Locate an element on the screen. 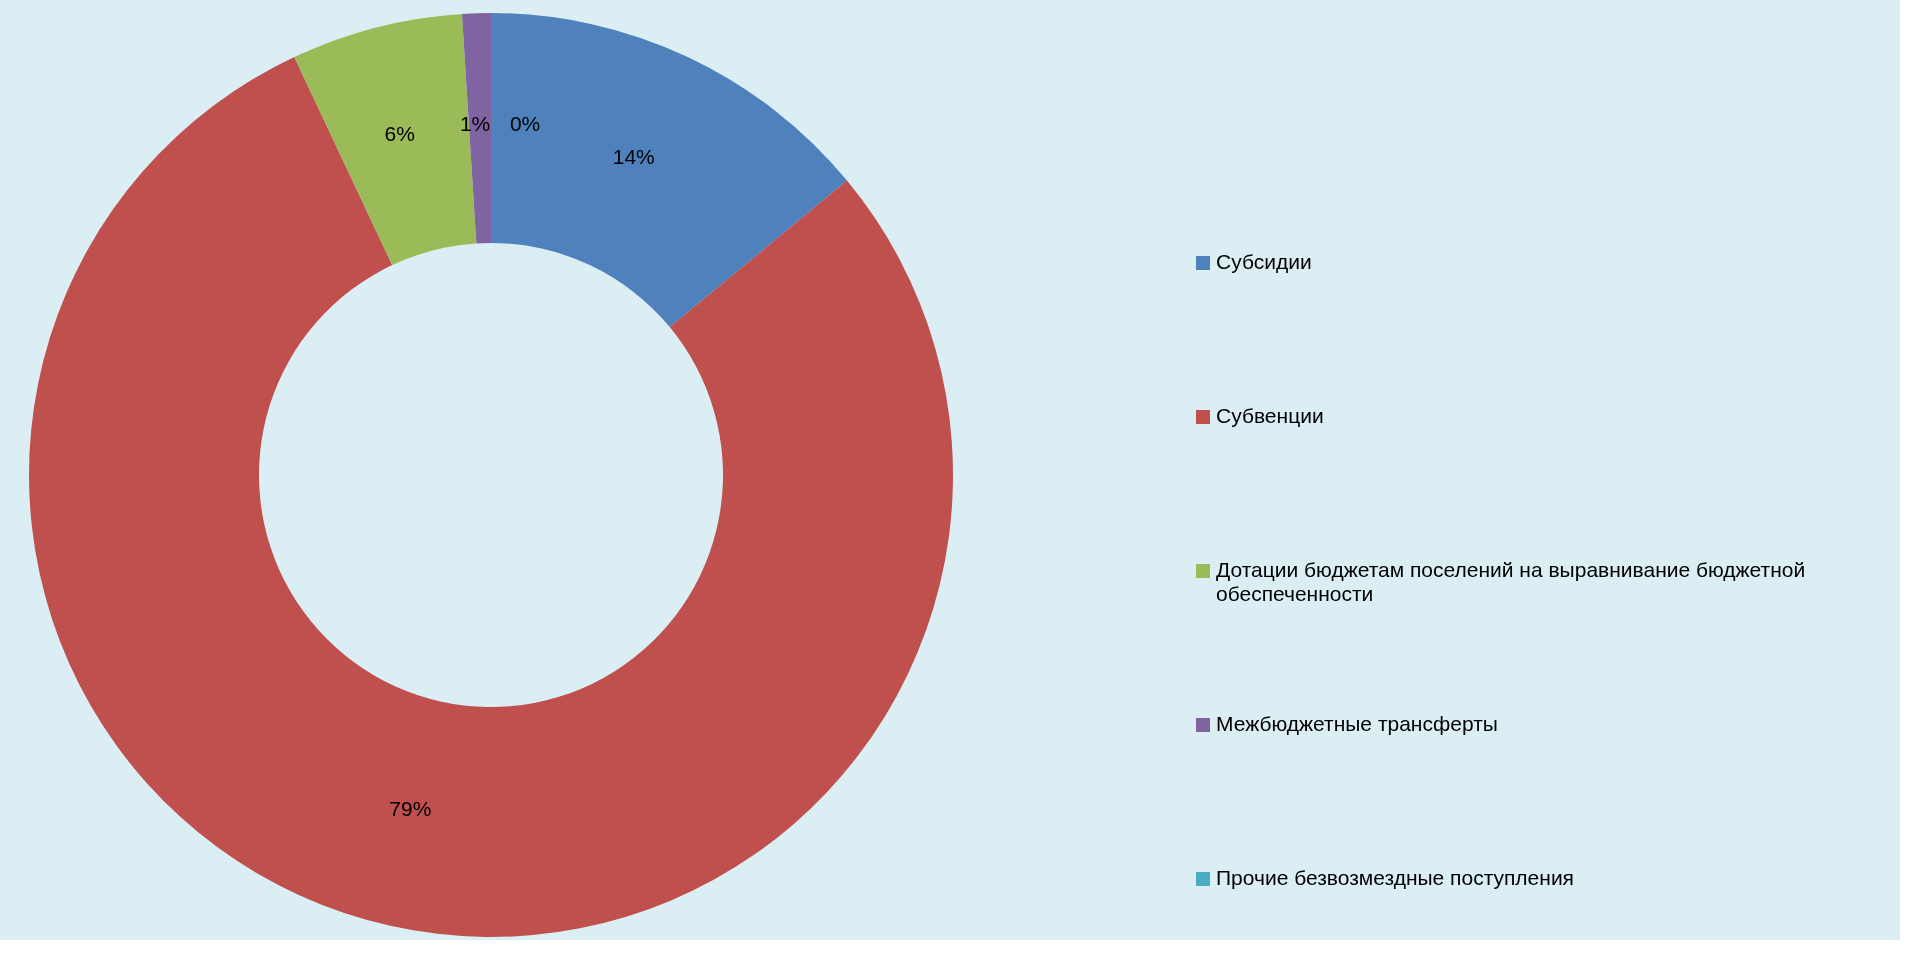 The width and height of the screenshot is (1921, 956). data-label: 6% is located at coordinates (399, 134).